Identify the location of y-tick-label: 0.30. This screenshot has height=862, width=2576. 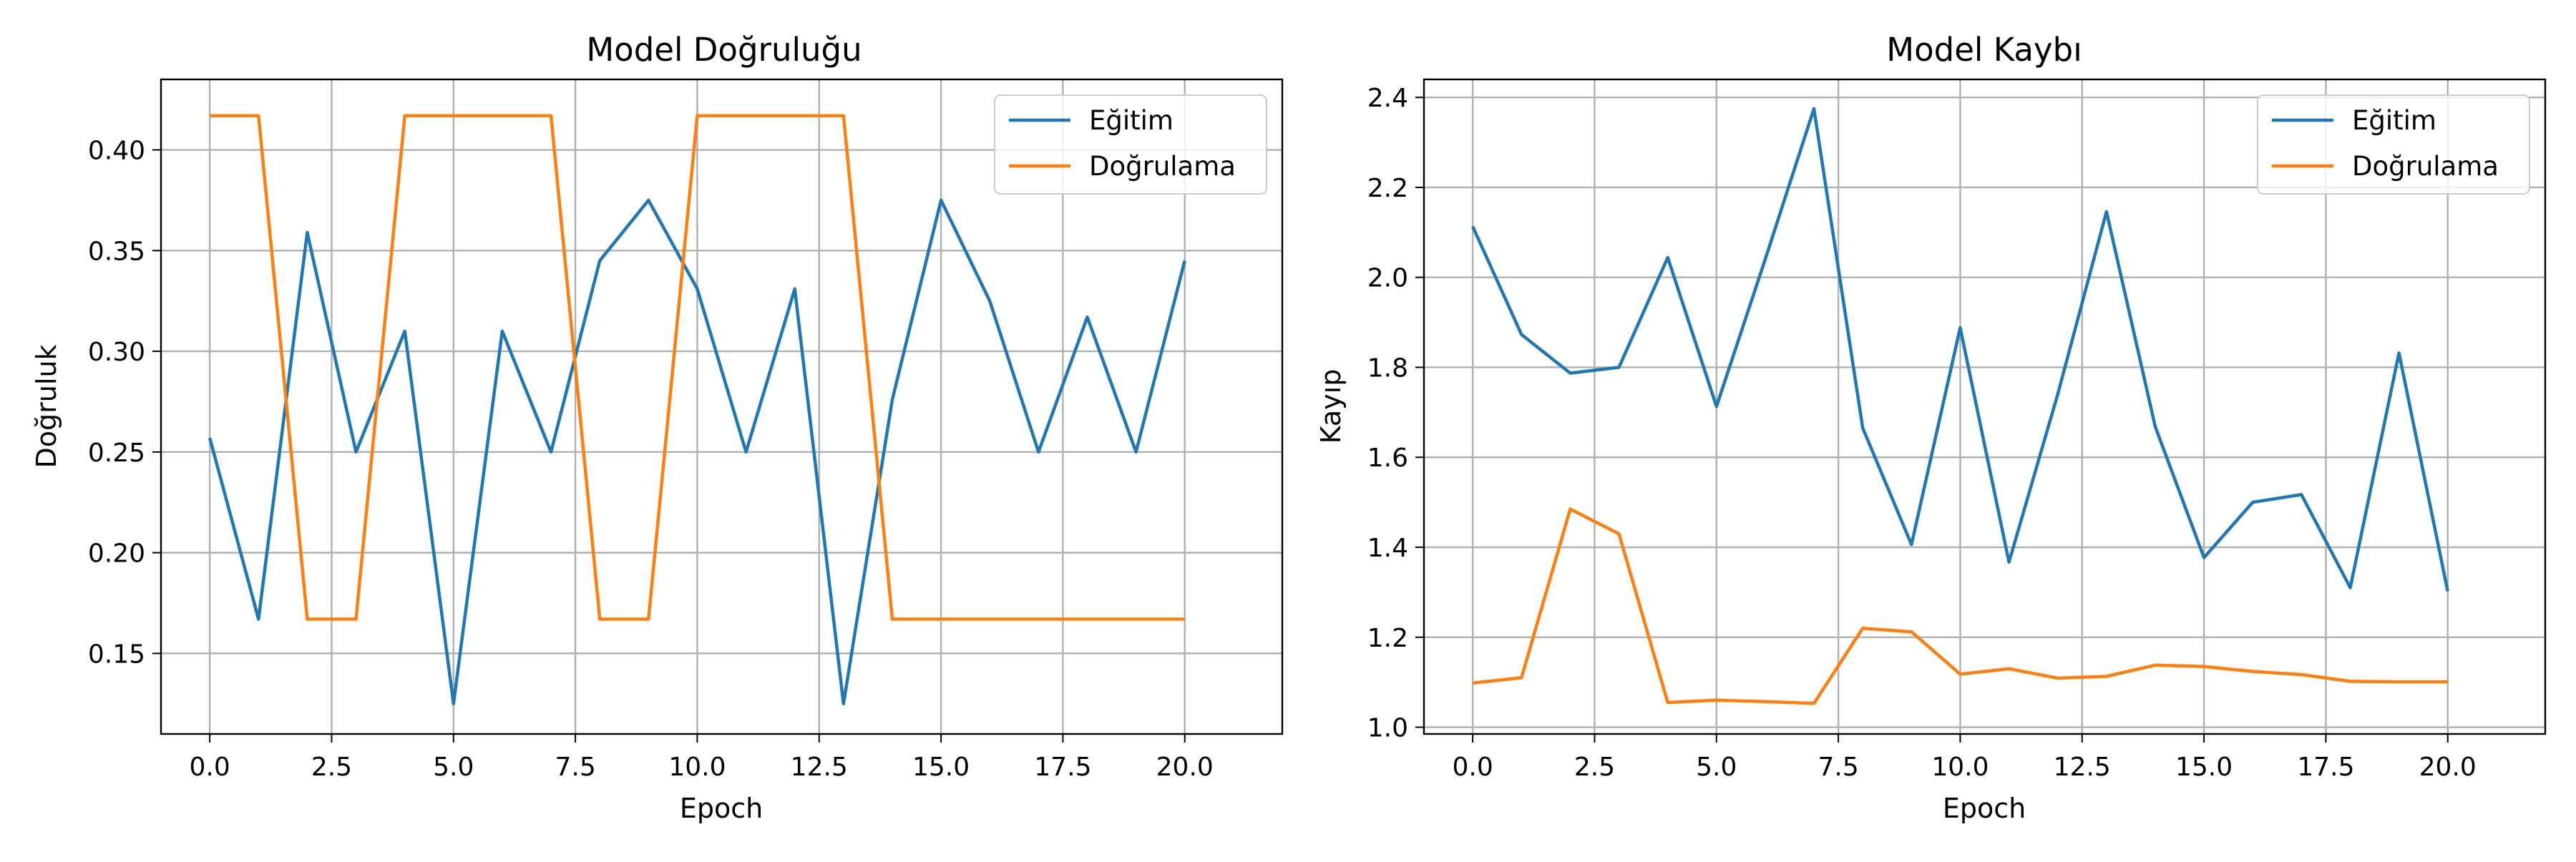
(116, 352).